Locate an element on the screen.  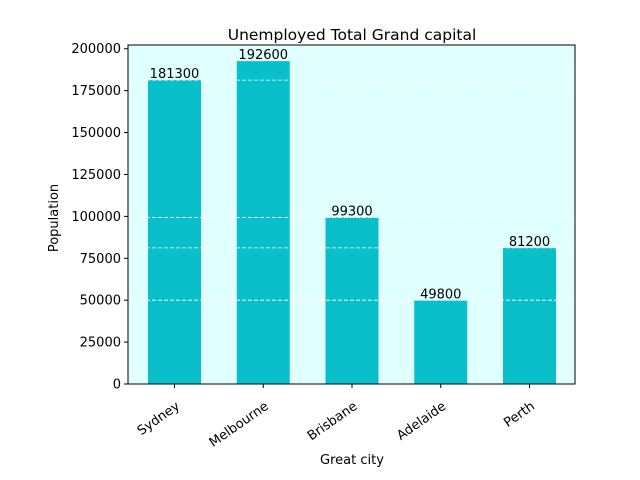
y-tick-label: 175000 is located at coordinates (96, 91).